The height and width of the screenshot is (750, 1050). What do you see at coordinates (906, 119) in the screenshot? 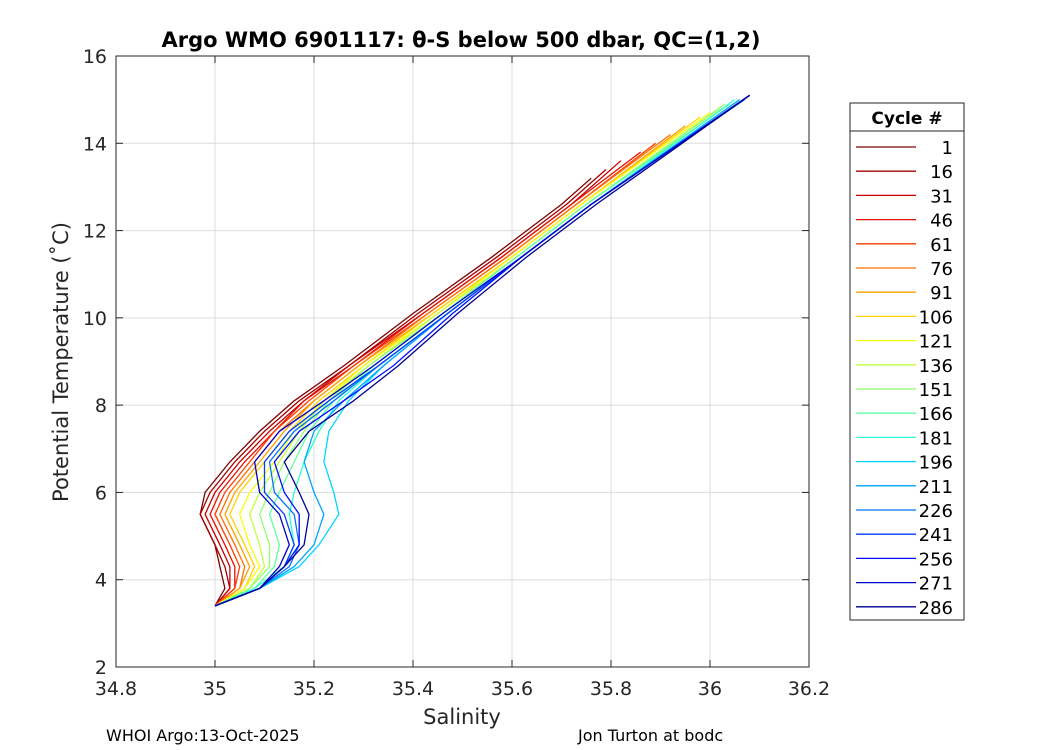
I see `legend-title: Cycle #` at bounding box center [906, 119].